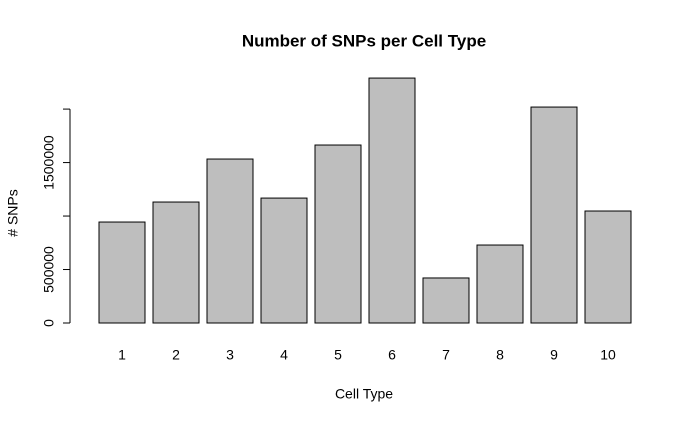 The height and width of the screenshot is (424, 691). What do you see at coordinates (364, 40) in the screenshot?
I see `chart-title: Number of SNPs per Cell Type` at bounding box center [364, 40].